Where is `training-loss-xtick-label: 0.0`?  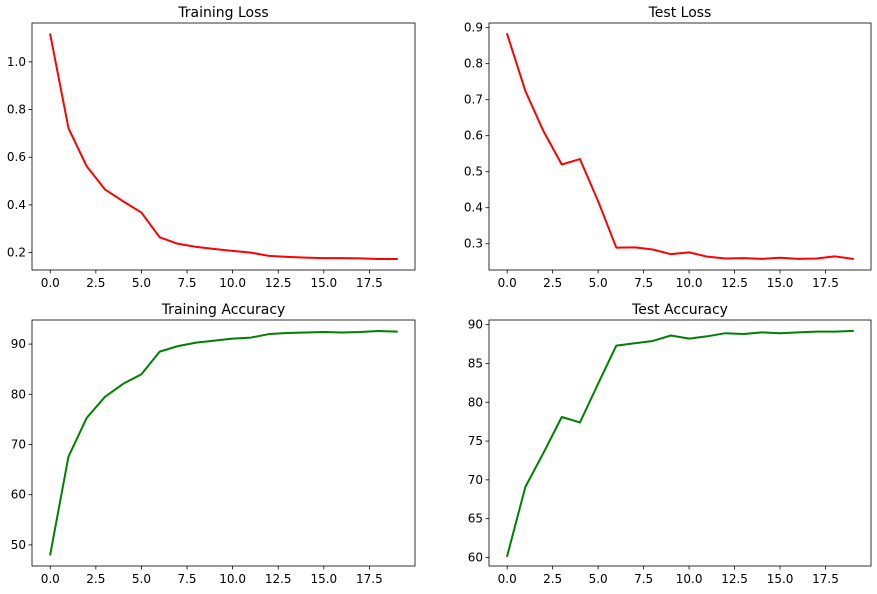 training-loss-xtick-label: 0.0 is located at coordinates (50, 283).